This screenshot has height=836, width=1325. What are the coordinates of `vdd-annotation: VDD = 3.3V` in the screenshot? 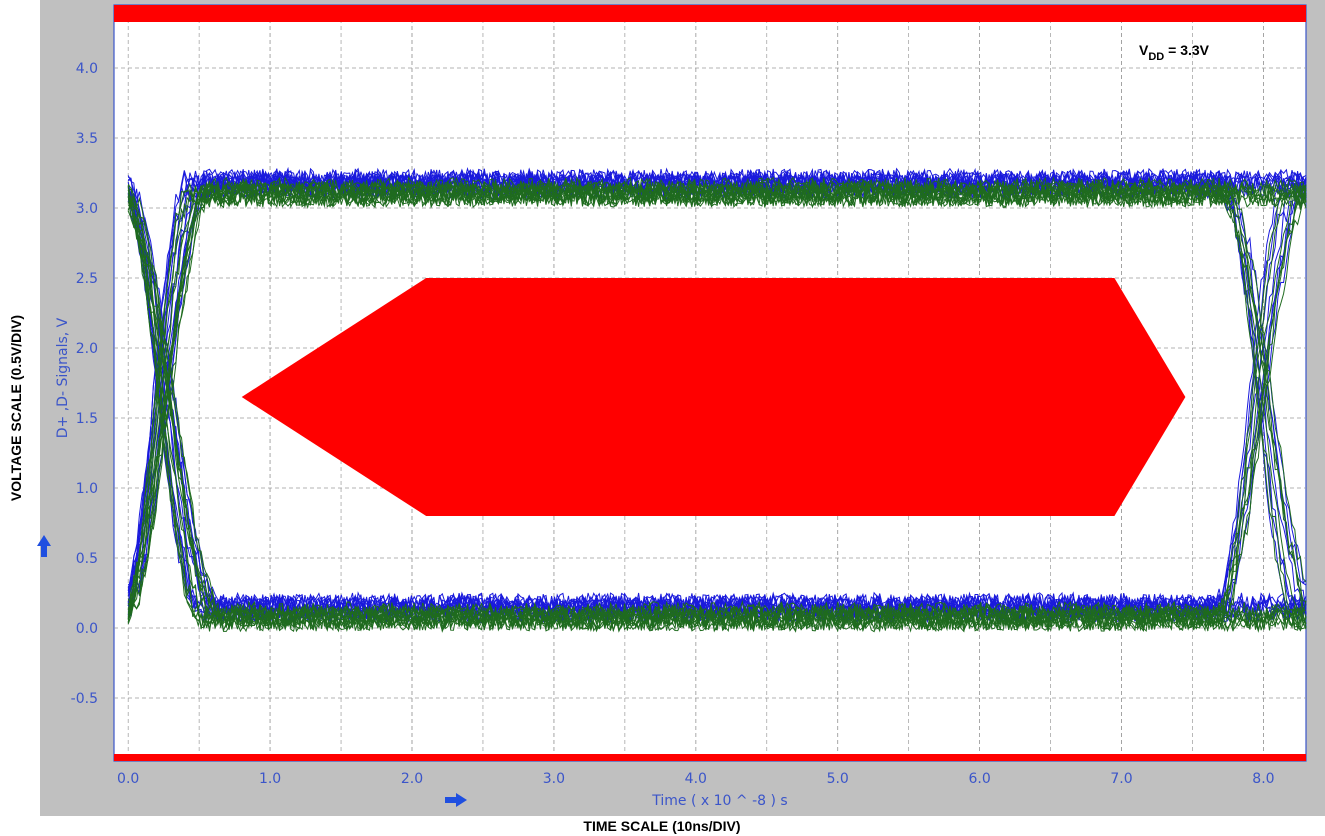 It's located at (1174, 52).